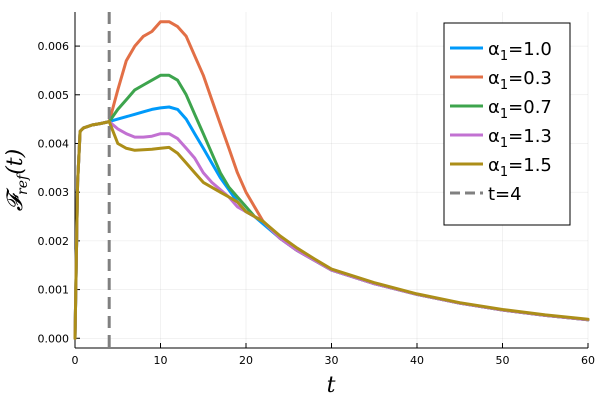 The width and height of the screenshot is (600, 400). I want to click on y-tick-label: 0.004, so click(54, 143).